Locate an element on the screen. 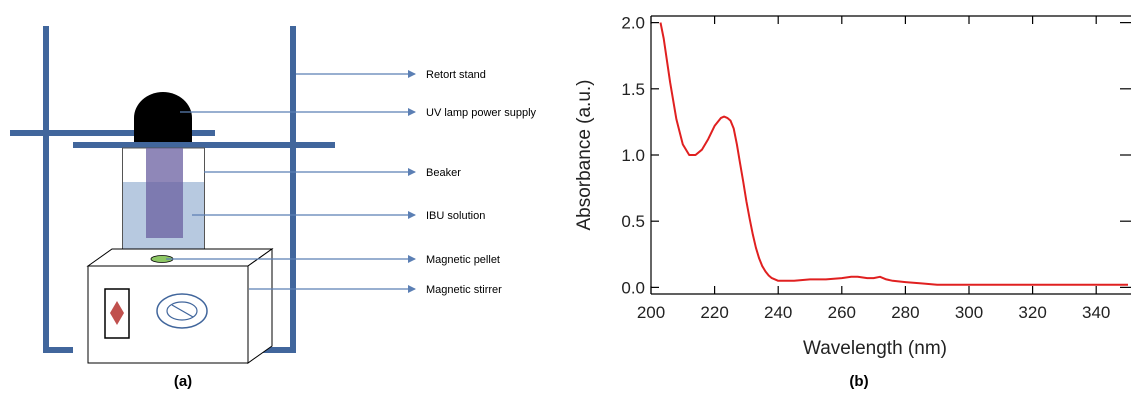 The height and width of the screenshot is (394, 1131). magnetic-stirrer is located at coordinates (180, 306).